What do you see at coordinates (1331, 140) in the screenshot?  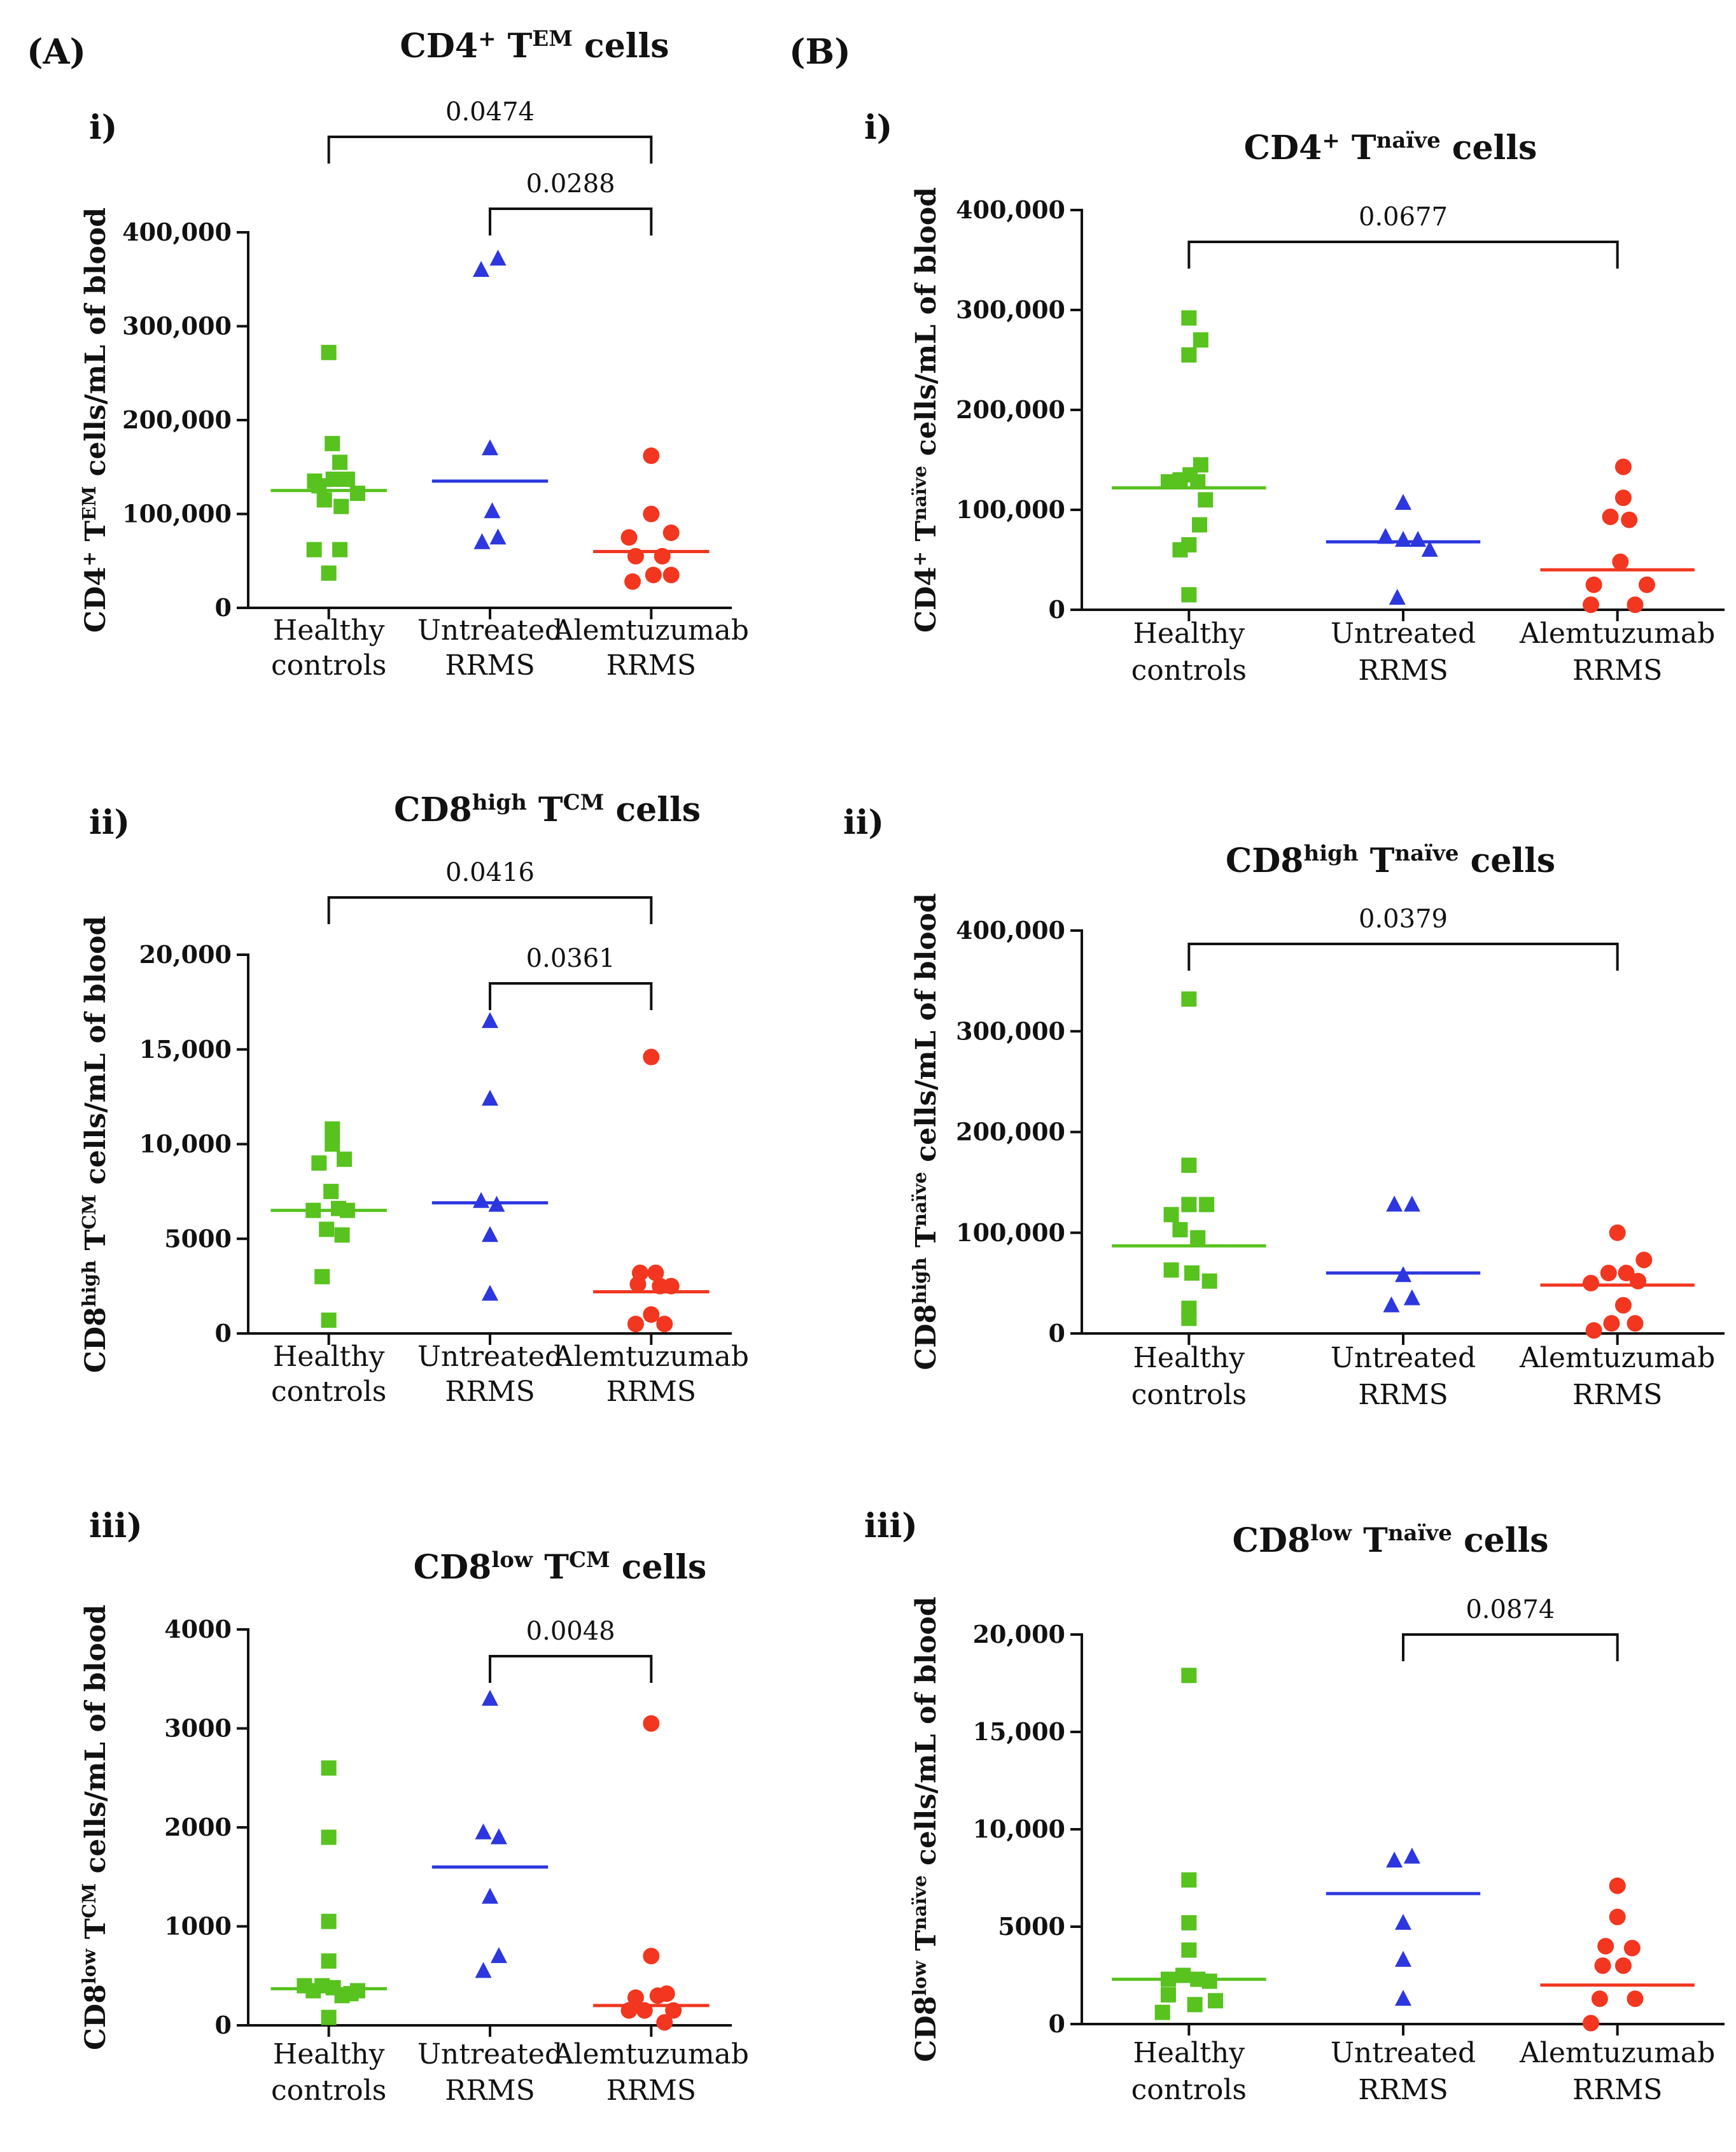 I see `title-sup: +` at bounding box center [1331, 140].